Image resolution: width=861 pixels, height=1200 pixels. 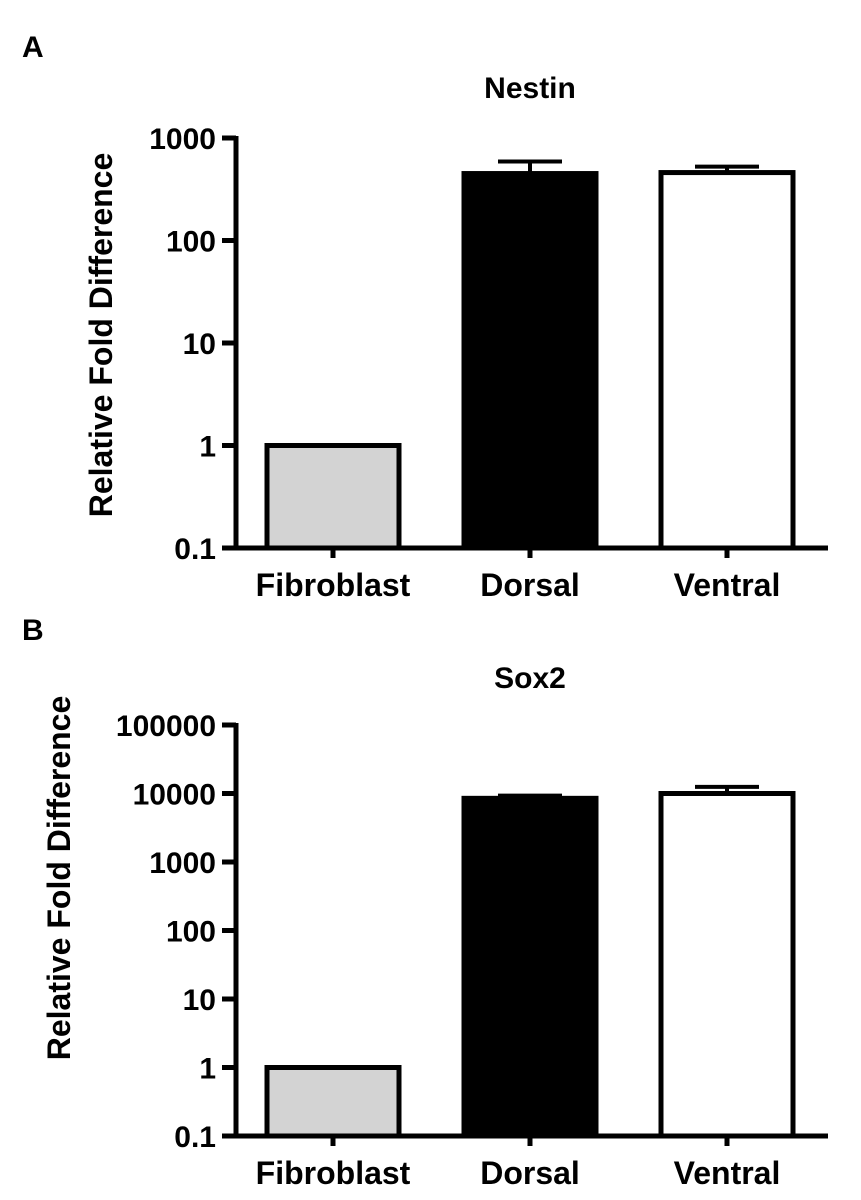 What do you see at coordinates (182, 139) in the screenshot?
I see `y-tick-label-a-5: 1000` at bounding box center [182, 139].